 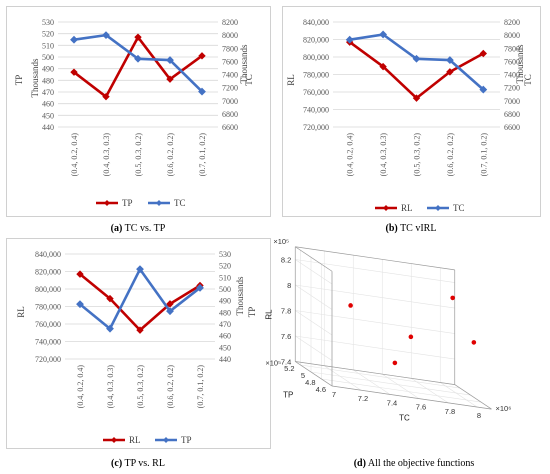 What do you see at coordinates (107, 203) in the screenshot?
I see `legend-marker-tp` at bounding box center [107, 203].